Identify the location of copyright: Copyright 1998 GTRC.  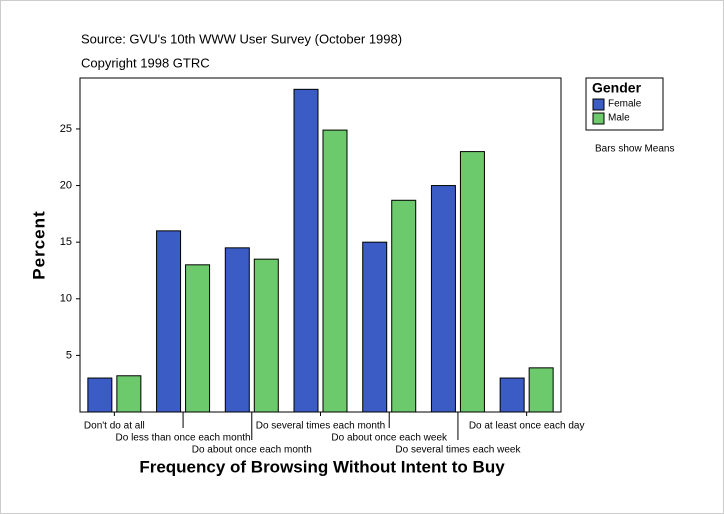
(145, 62).